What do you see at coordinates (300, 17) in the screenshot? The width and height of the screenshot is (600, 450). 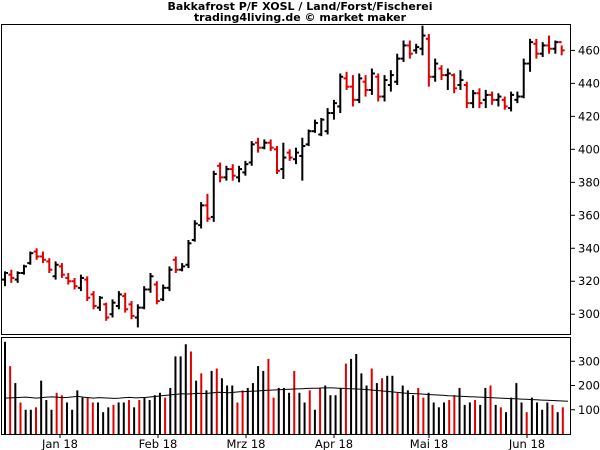 I see `chart-subtitle: trading4living.de © market maker` at bounding box center [300, 17].